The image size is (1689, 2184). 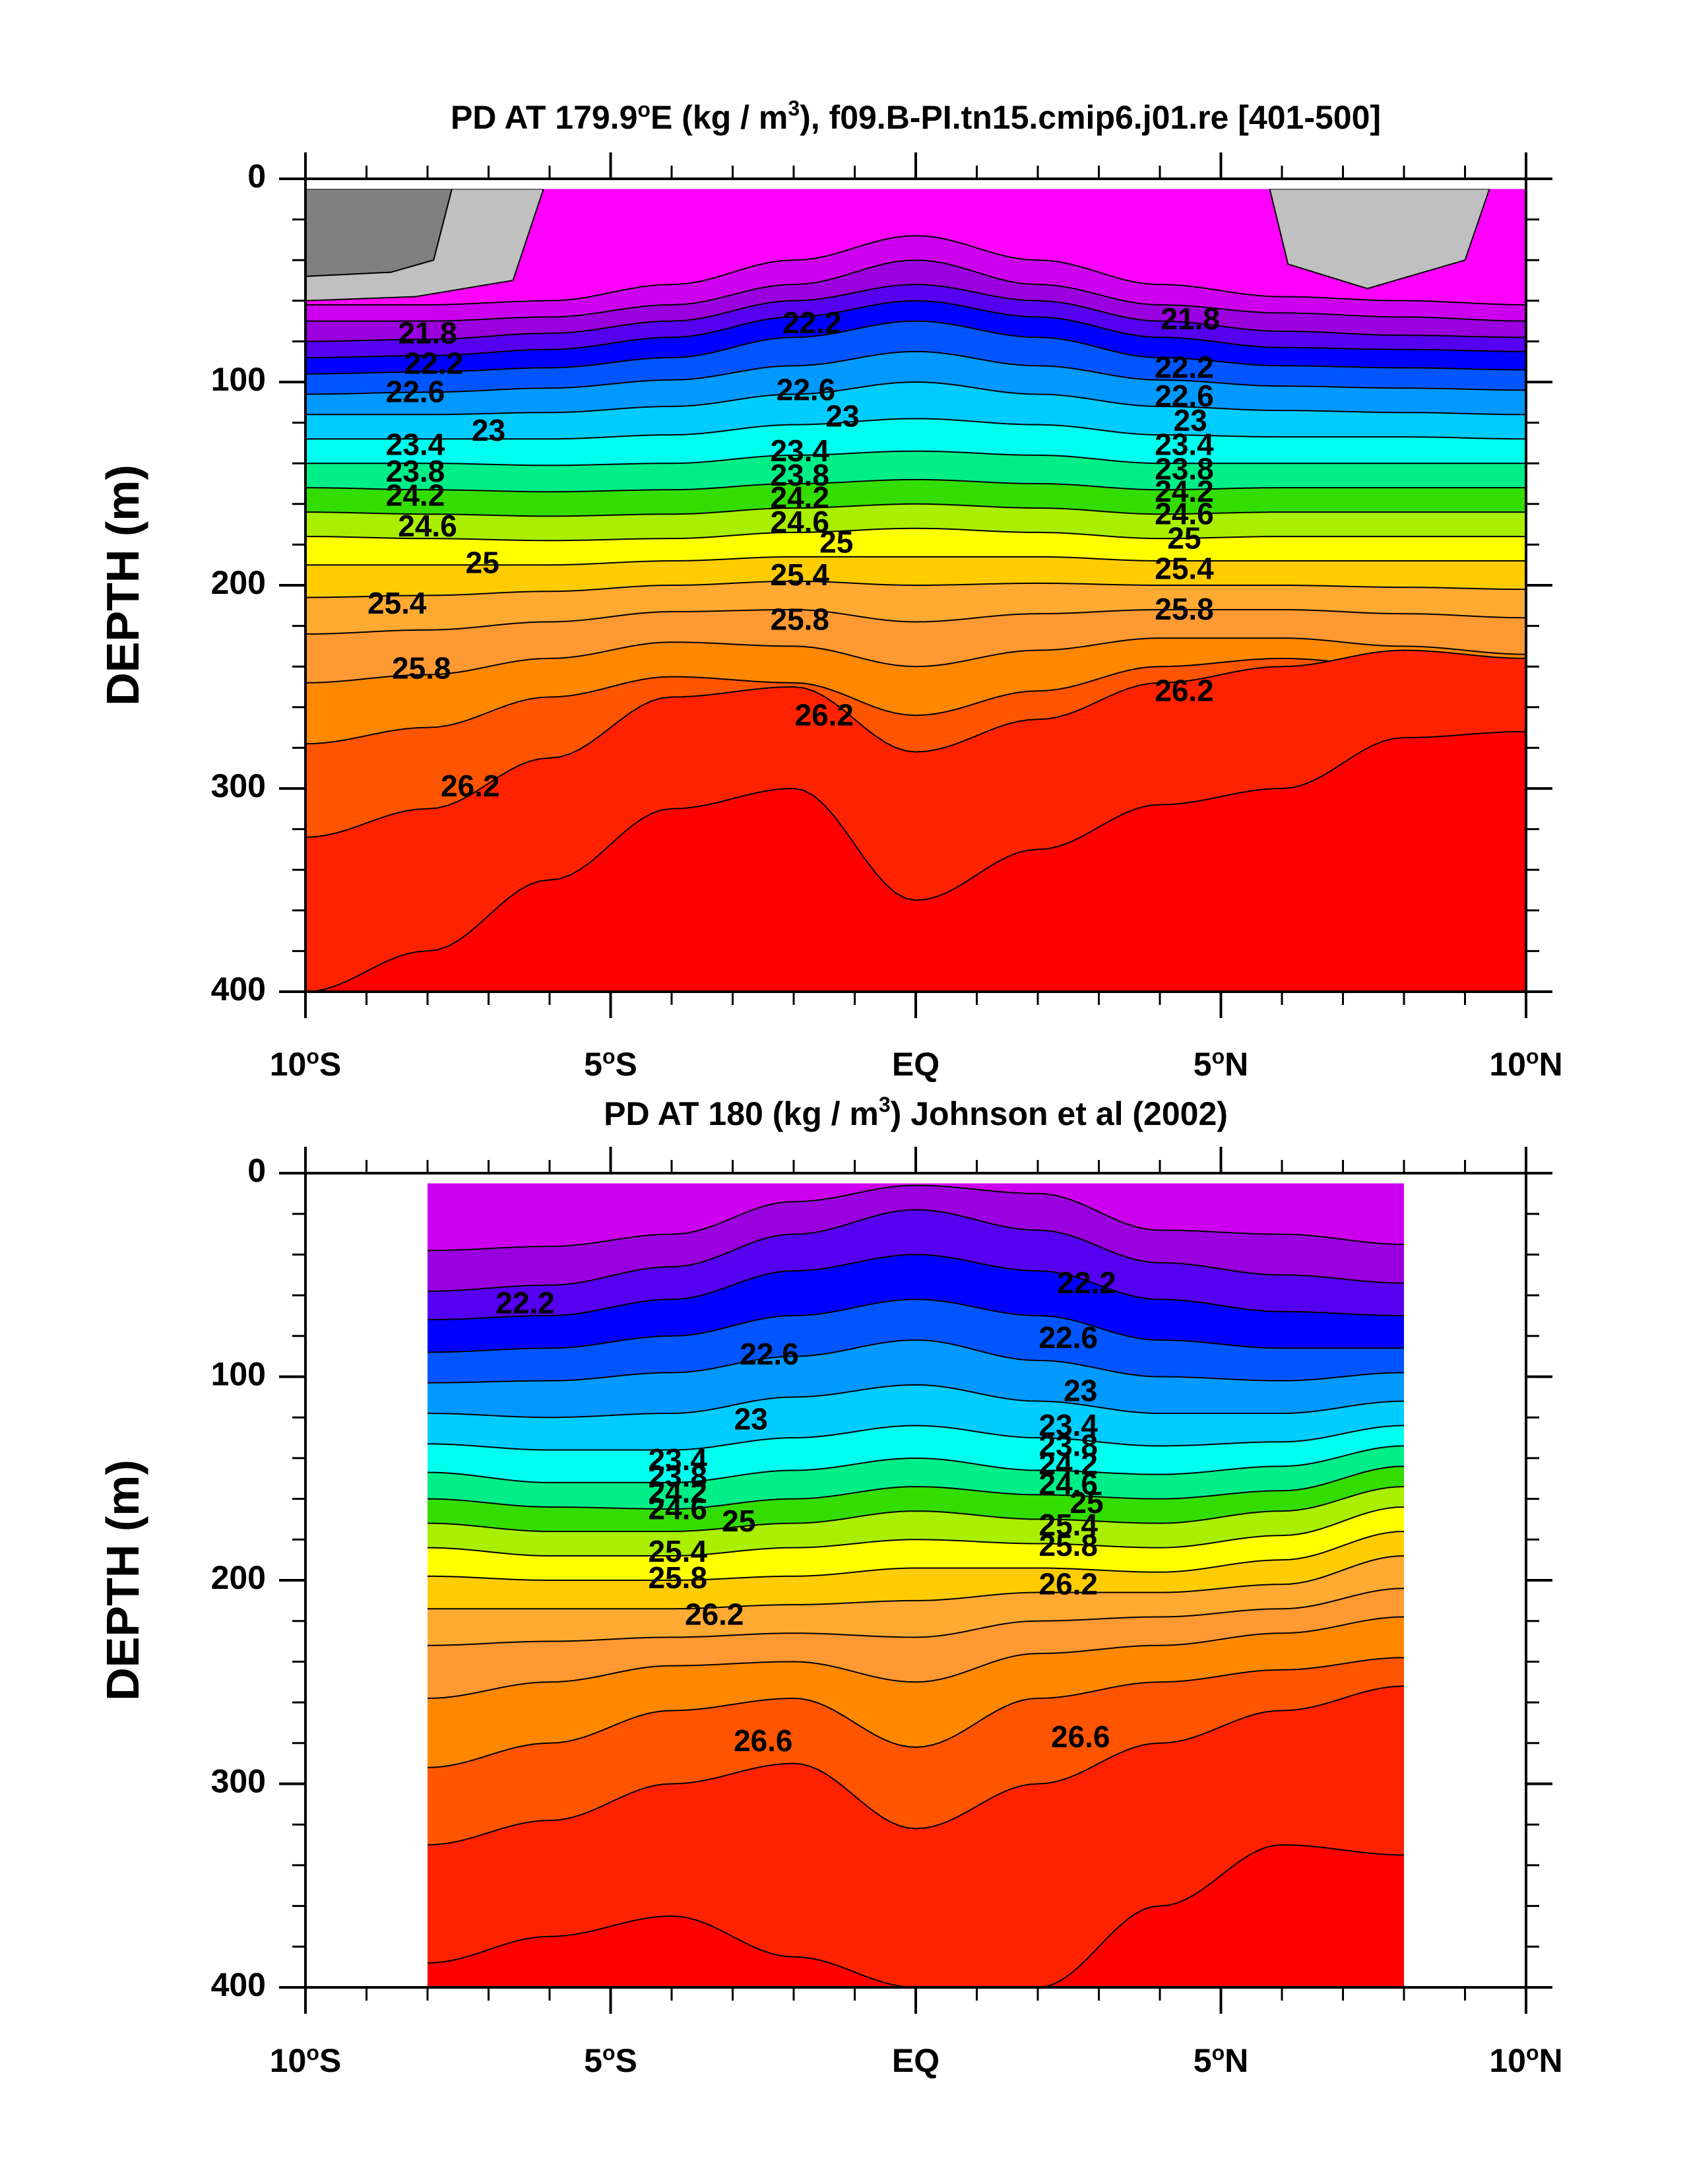 I want to click on contour-band, so click(x=916, y=1916).